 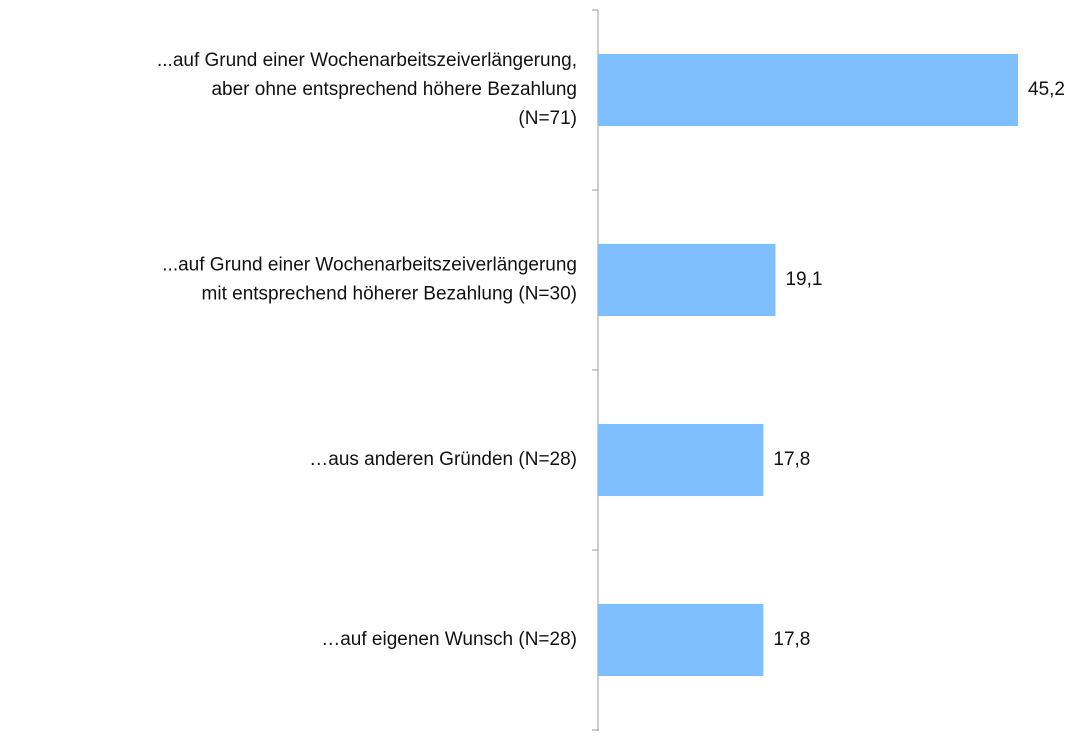 What do you see at coordinates (547, 118) in the screenshot?
I see `category-label: (N=71)` at bounding box center [547, 118].